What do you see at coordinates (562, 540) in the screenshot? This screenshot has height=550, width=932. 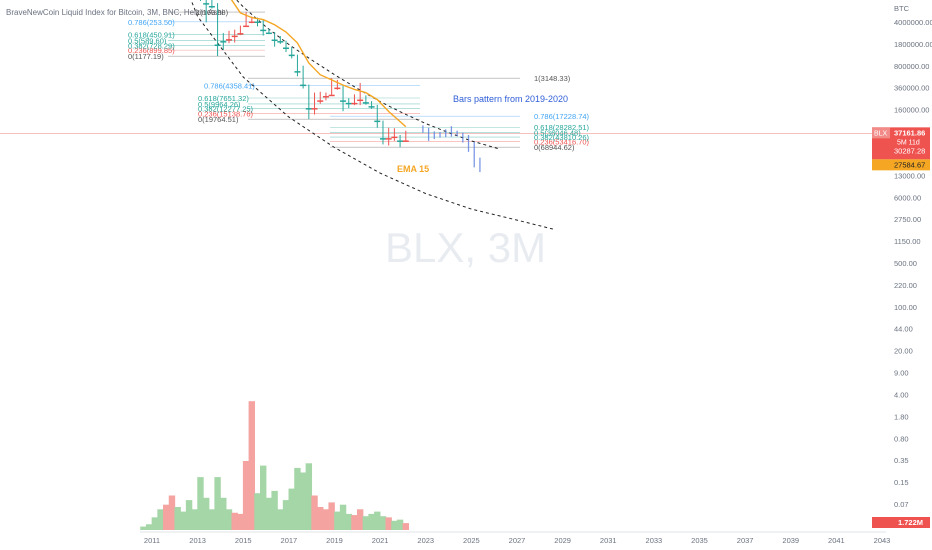 I see `x-tick-label: 2029` at bounding box center [562, 540].